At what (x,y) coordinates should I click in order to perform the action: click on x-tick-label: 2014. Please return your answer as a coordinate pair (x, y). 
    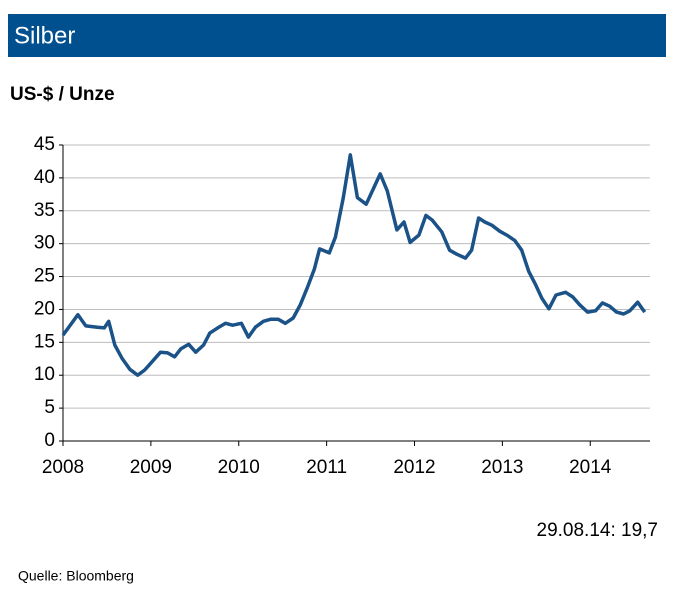
    Looking at the image, I should click on (590, 467).